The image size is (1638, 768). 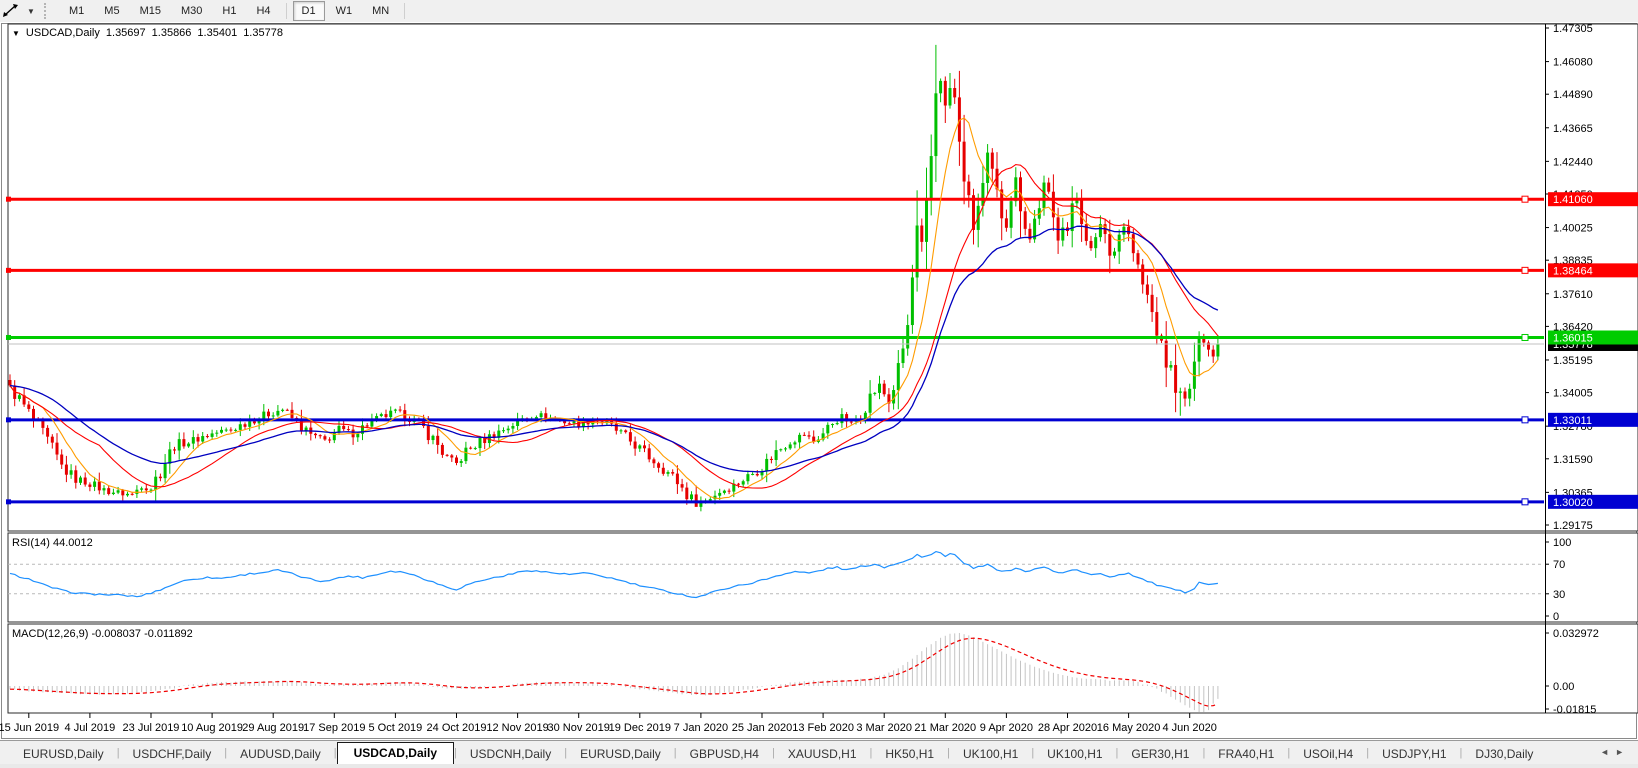 I want to click on svg-text: 0, so click(x=1556, y=617).